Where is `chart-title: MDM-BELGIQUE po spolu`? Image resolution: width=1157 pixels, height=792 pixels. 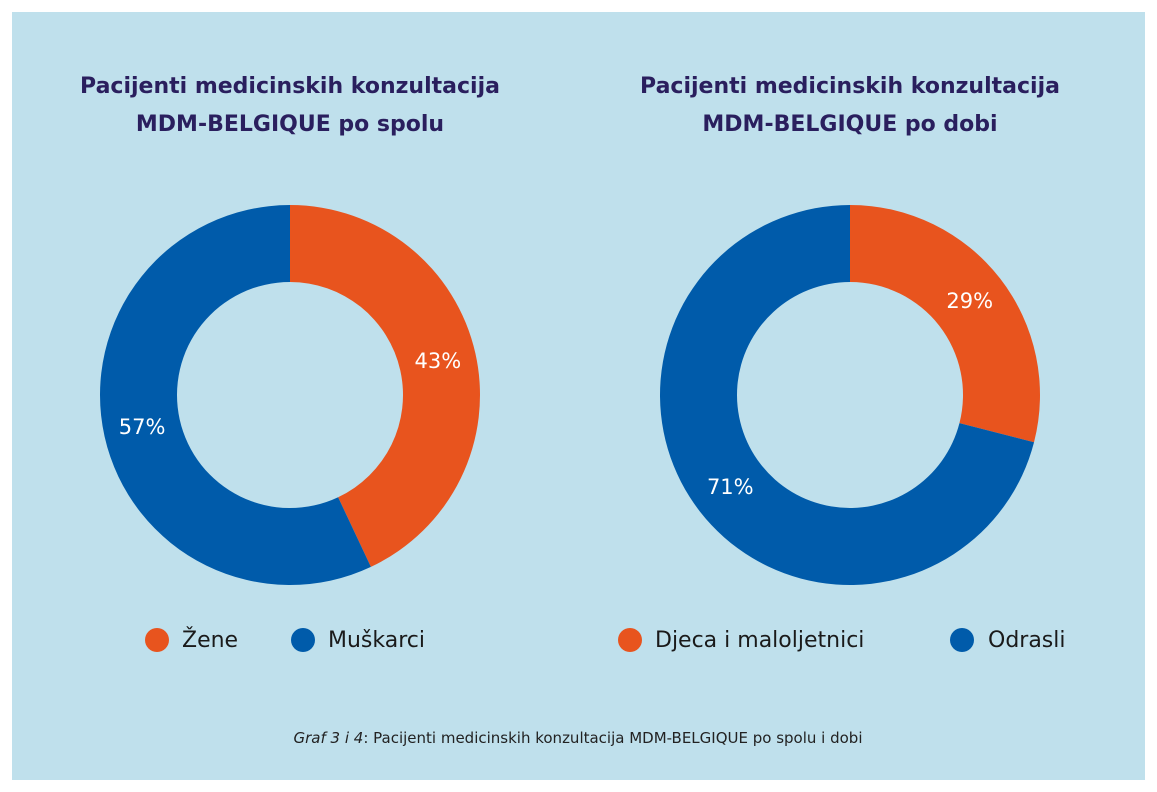 chart-title: MDM-BELGIQUE po spolu is located at coordinates (290, 124).